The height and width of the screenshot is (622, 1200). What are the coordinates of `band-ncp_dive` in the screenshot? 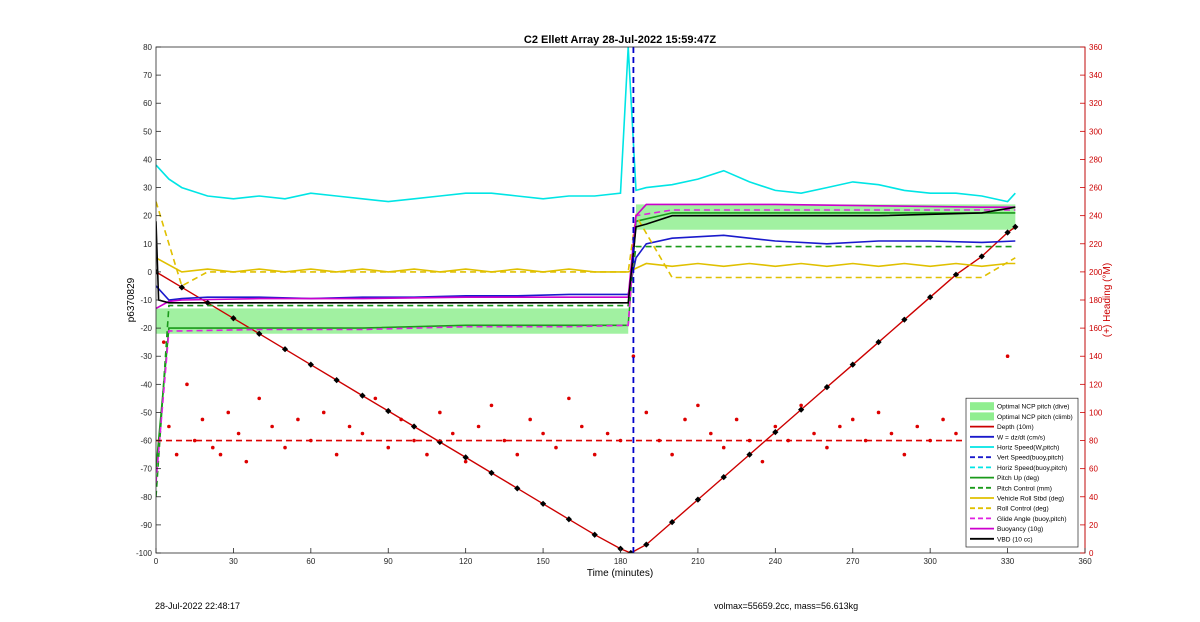 It's located at (392, 321).